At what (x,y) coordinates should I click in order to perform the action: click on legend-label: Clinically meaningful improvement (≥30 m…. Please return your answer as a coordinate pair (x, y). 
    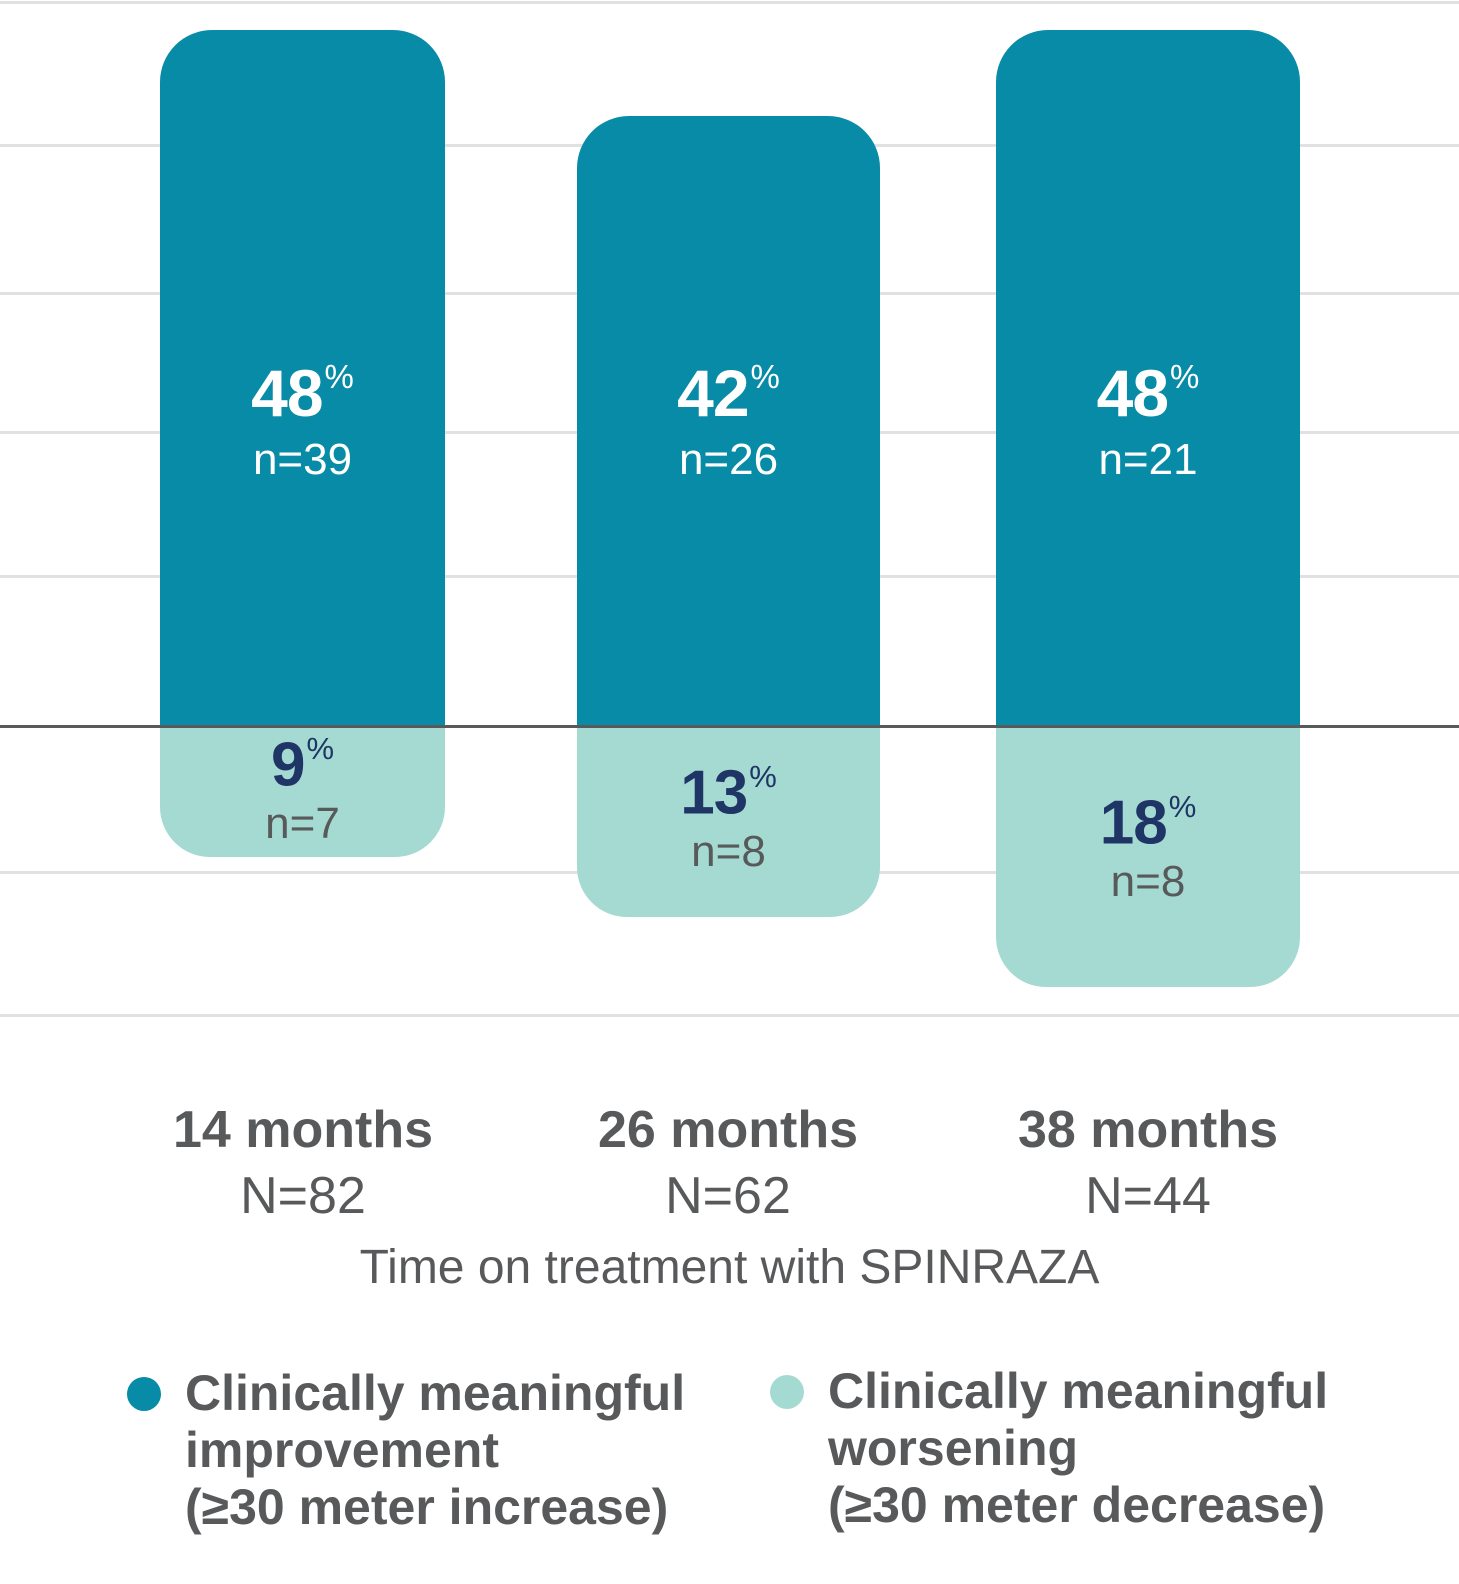
    Looking at the image, I should click on (435, 1450).